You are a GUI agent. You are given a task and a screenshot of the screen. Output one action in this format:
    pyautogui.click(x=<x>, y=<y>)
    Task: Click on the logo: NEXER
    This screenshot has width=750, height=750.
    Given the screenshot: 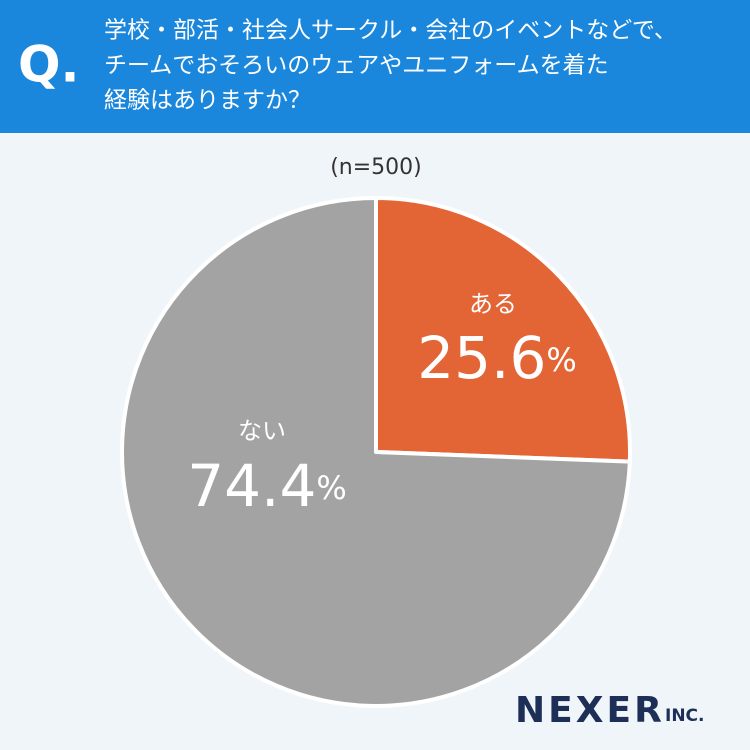 What is the action you would take?
    pyautogui.click(x=590, y=710)
    